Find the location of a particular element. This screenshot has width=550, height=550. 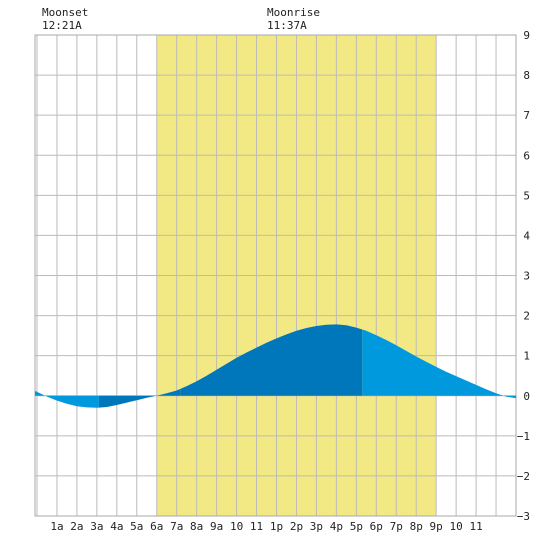

y-tick-label: 3 is located at coordinates (526, 276).